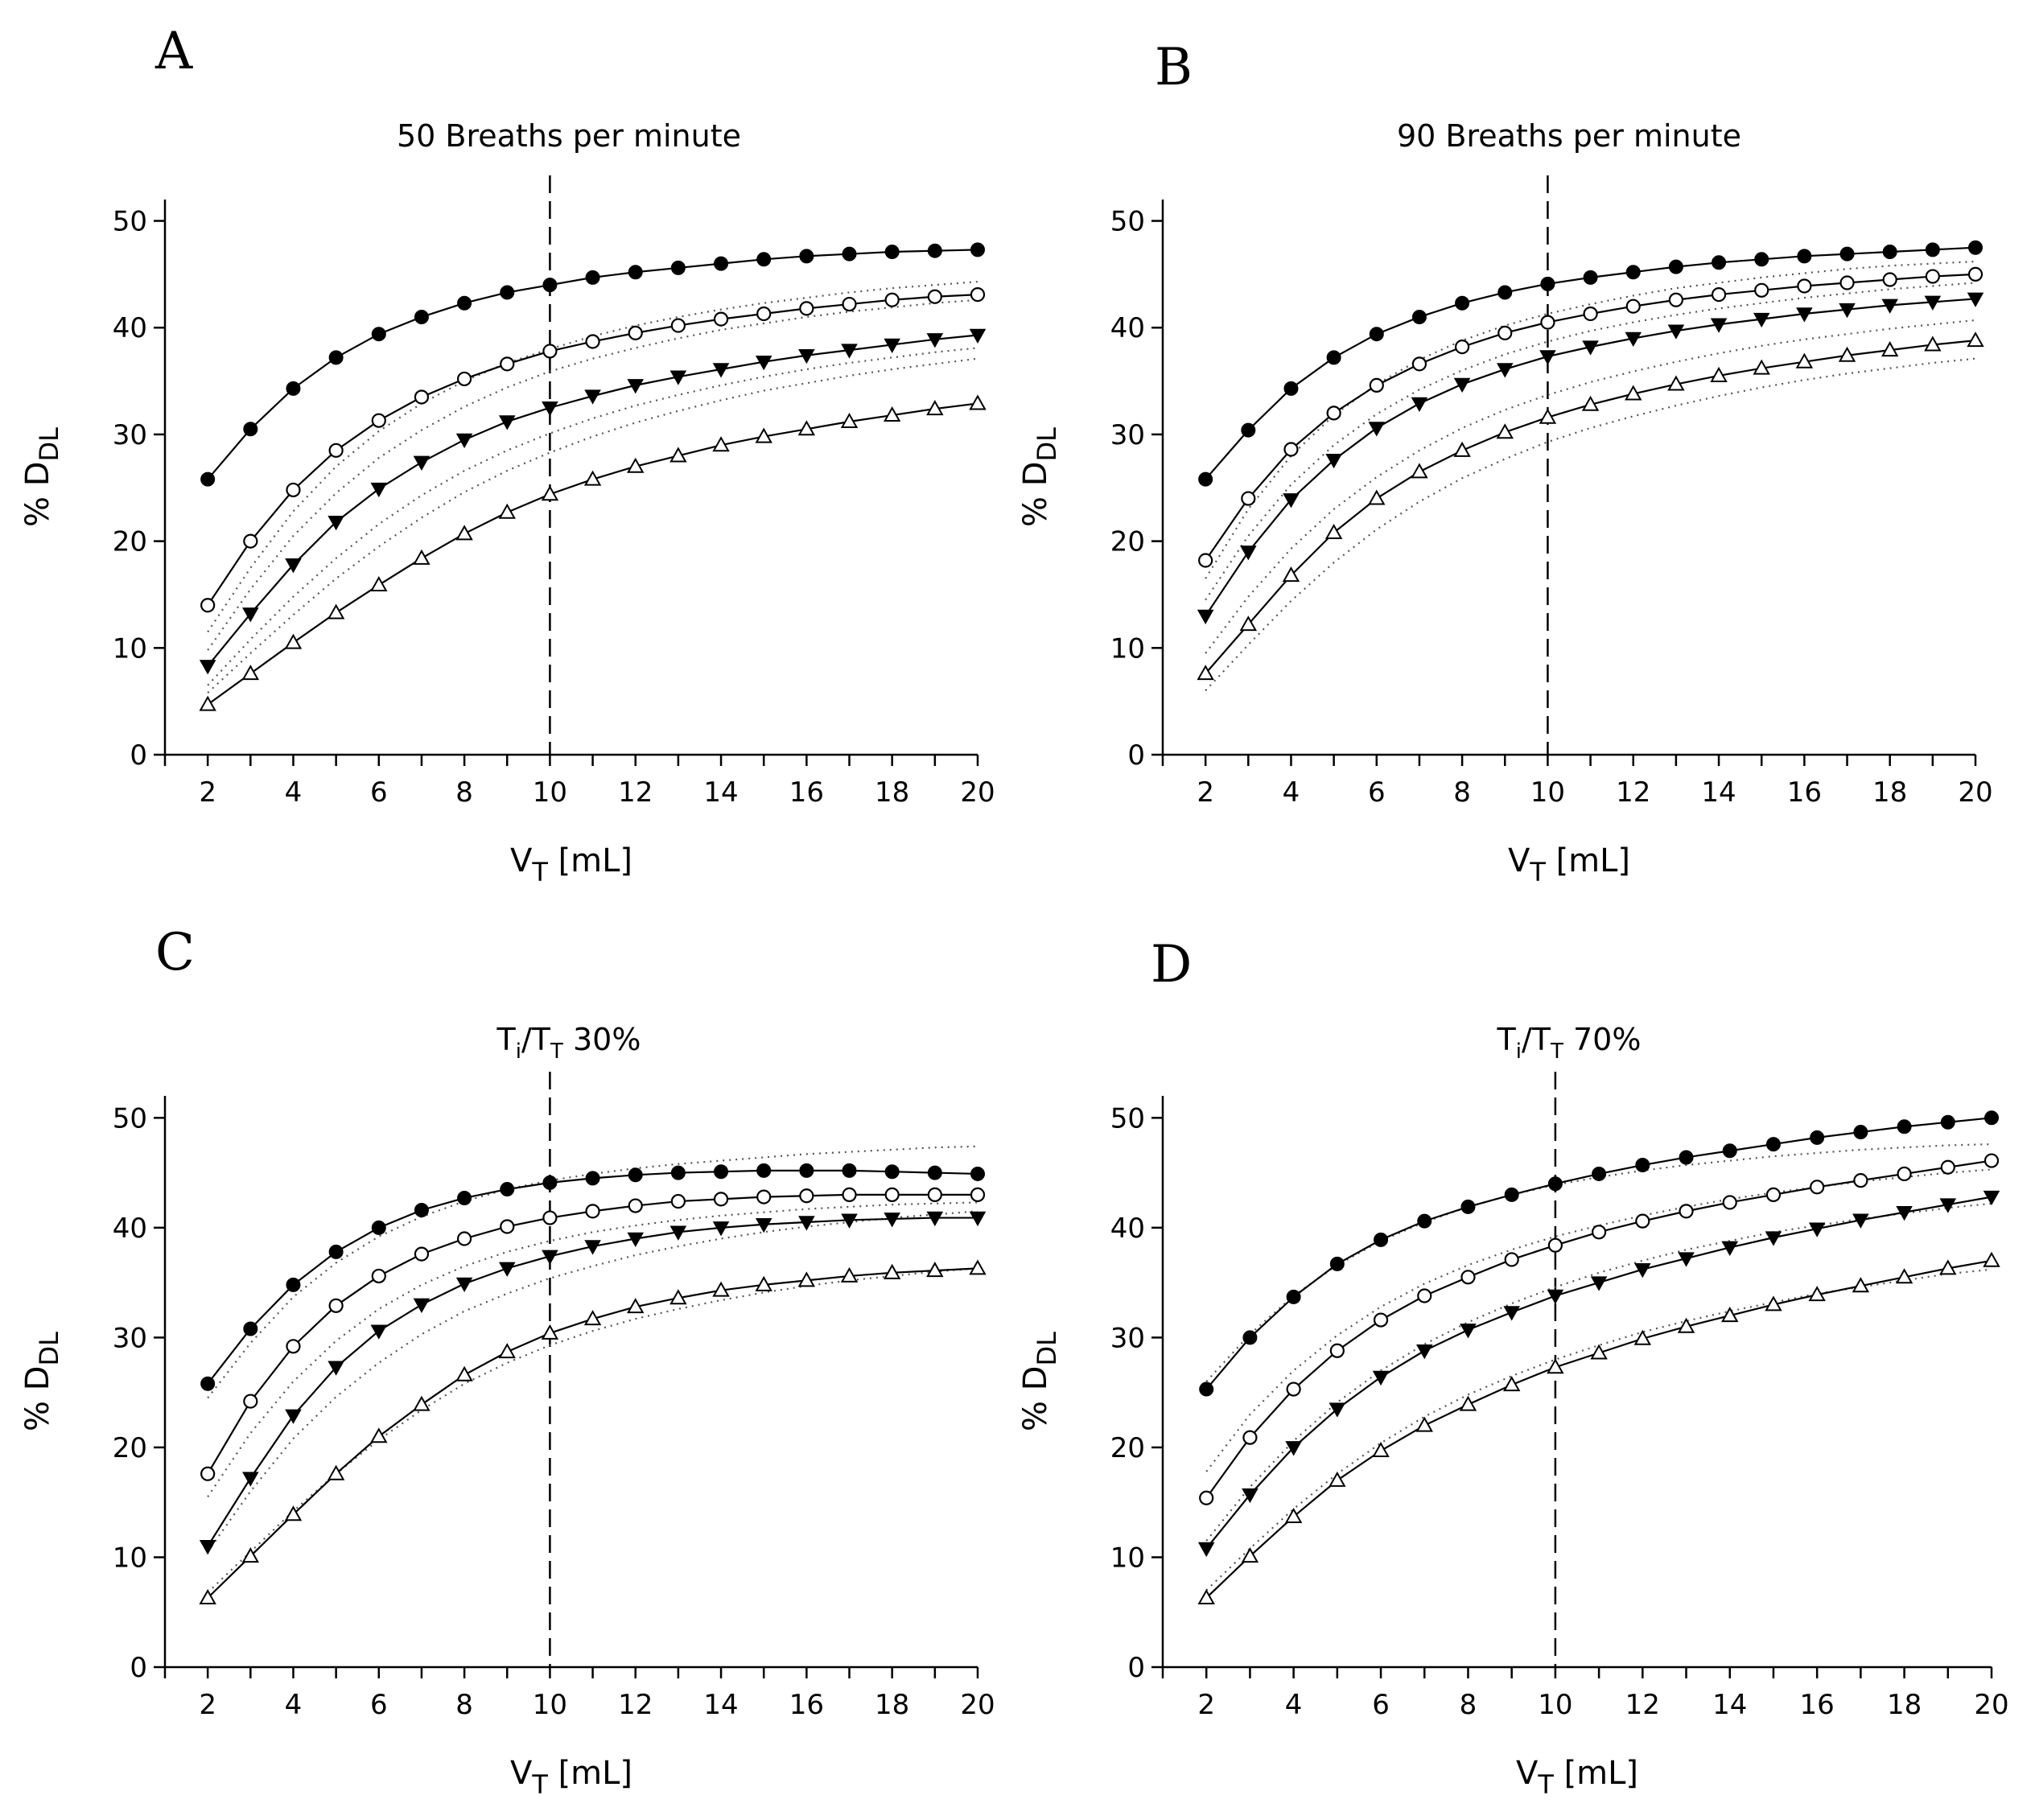 The image size is (2035, 1820). Describe the element at coordinates (41, 477) in the screenshot. I see `y-axis-label: % DDL` at that location.